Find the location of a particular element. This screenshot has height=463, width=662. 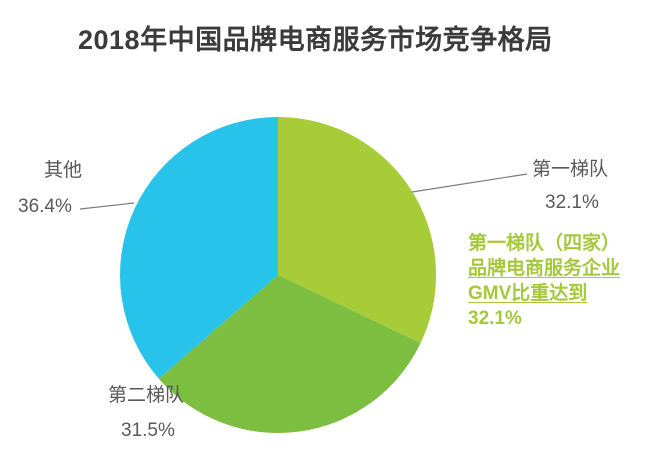

annotation-line-1: 第一梯队（四家） is located at coordinates (544, 243).